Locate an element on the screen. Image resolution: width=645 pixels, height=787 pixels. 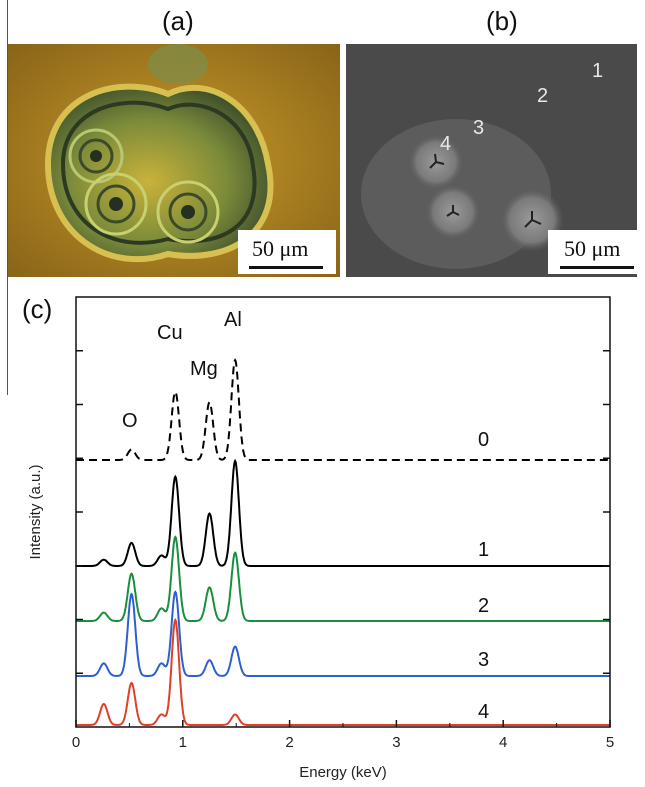
panel-c-label: (c) is located at coordinates (37, 309).